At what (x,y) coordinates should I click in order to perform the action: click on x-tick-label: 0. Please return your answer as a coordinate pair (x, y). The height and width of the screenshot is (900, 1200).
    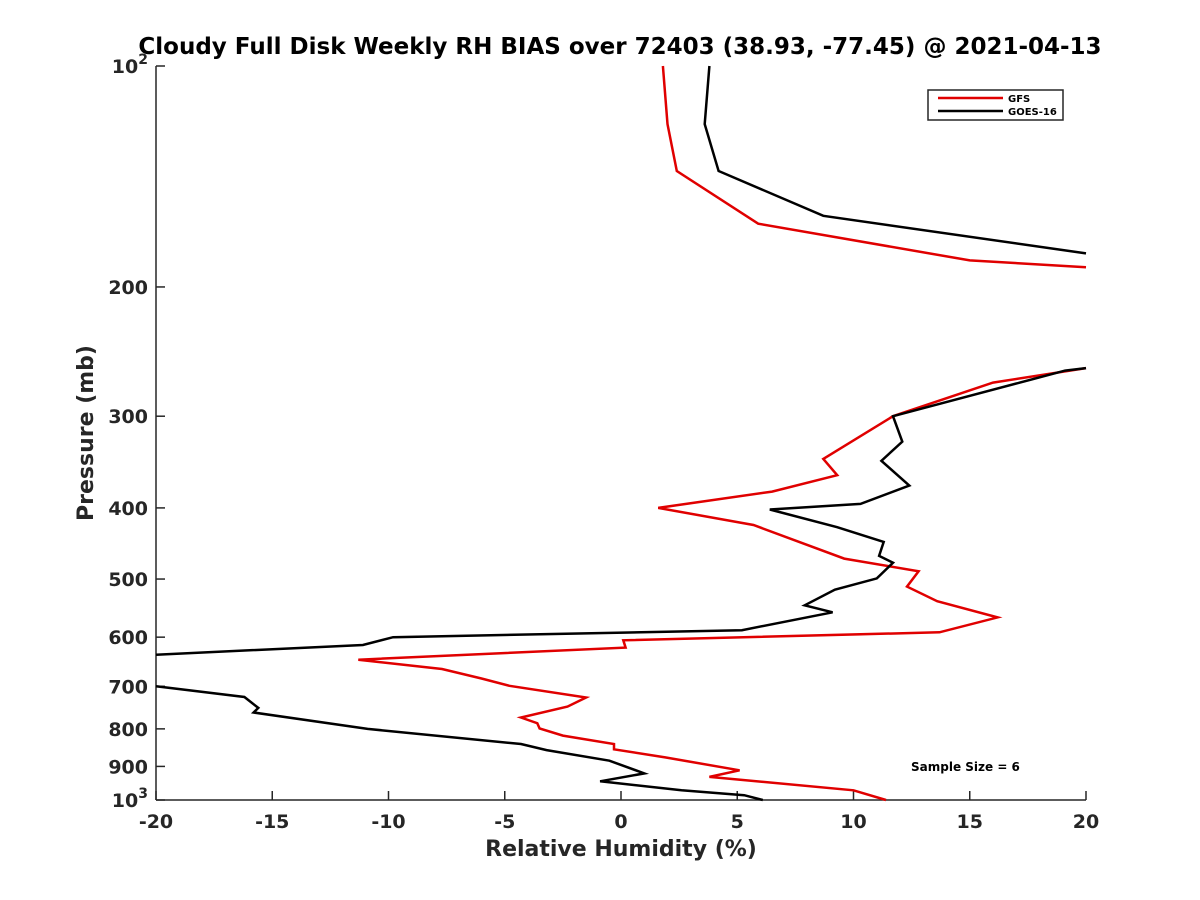
    Looking at the image, I should click on (620, 822).